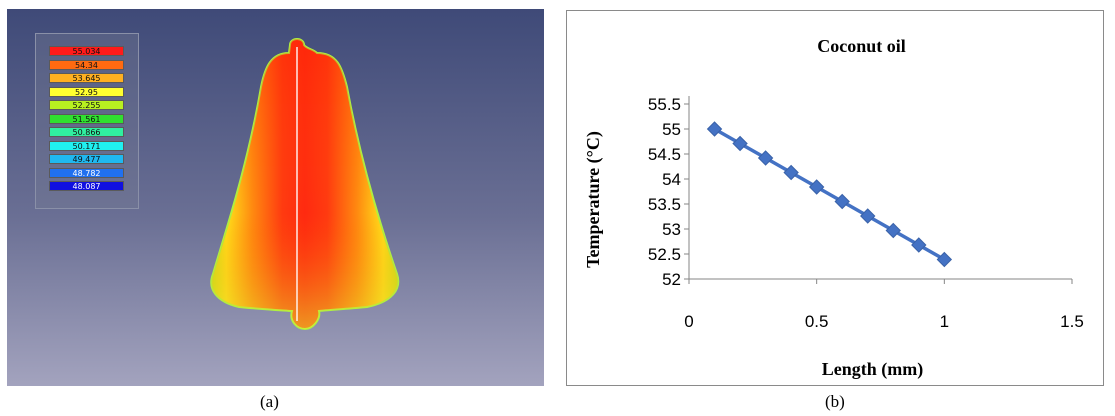  What do you see at coordinates (86, 64) in the screenshot?
I see `legend-item: 54.34` at bounding box center [86, 64].